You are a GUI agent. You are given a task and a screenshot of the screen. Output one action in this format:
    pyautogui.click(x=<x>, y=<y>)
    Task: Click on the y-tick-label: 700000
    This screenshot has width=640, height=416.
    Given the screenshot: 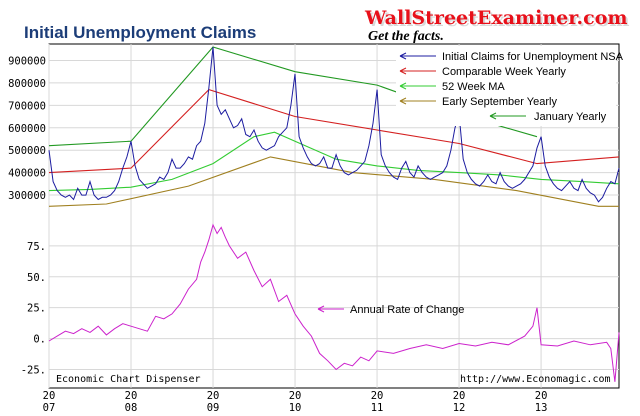 What is the action you would take?
    pyautogui.click(x=27, y=106)
    